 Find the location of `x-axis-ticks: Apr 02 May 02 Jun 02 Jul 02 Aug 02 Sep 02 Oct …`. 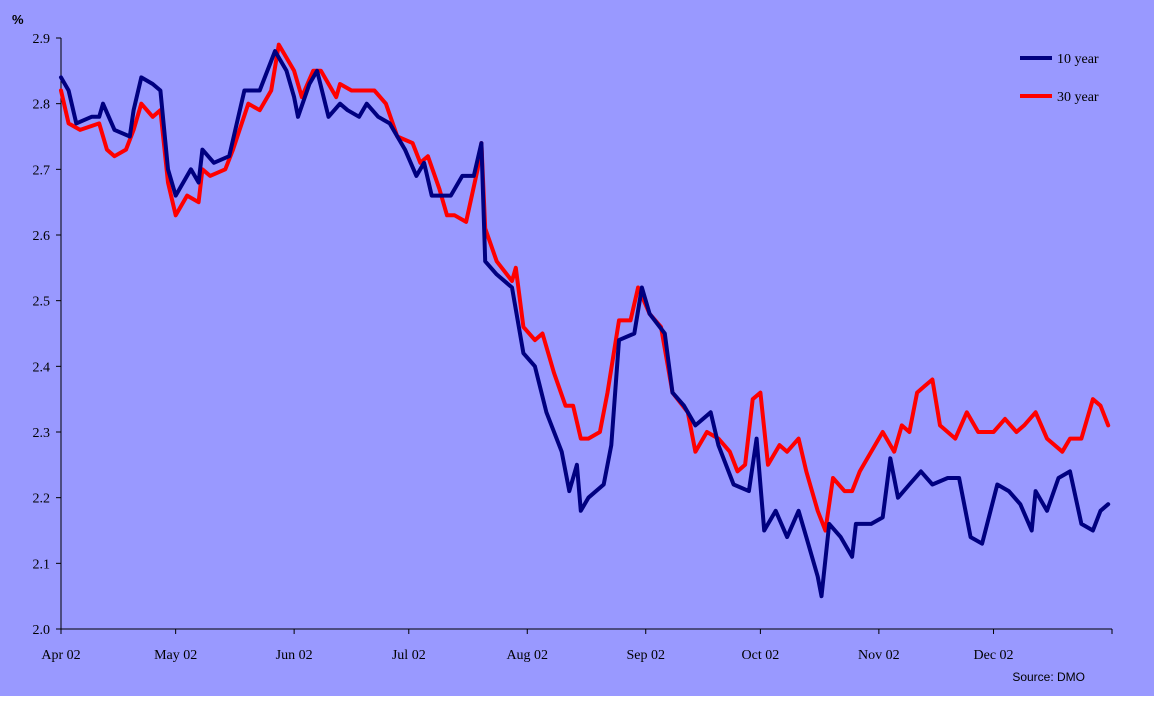

x-axis-ticks: Apr 02 May 02 Jun 02 Jul 02 Aug 02 Sep 02 Oct … is located at coordinates (577, 646).